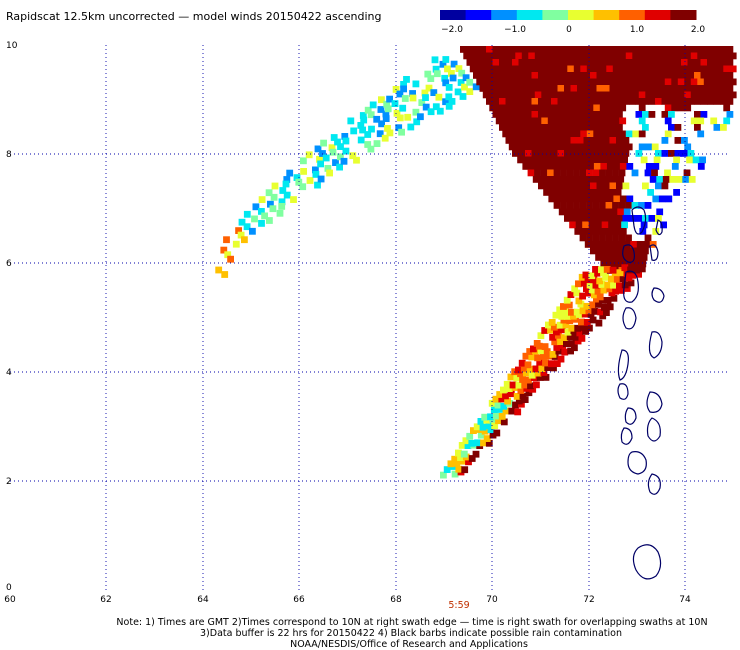  Describe the element at coordinates (396, 600) in the screenshot. I see `x-tick-68: 68` at that location.